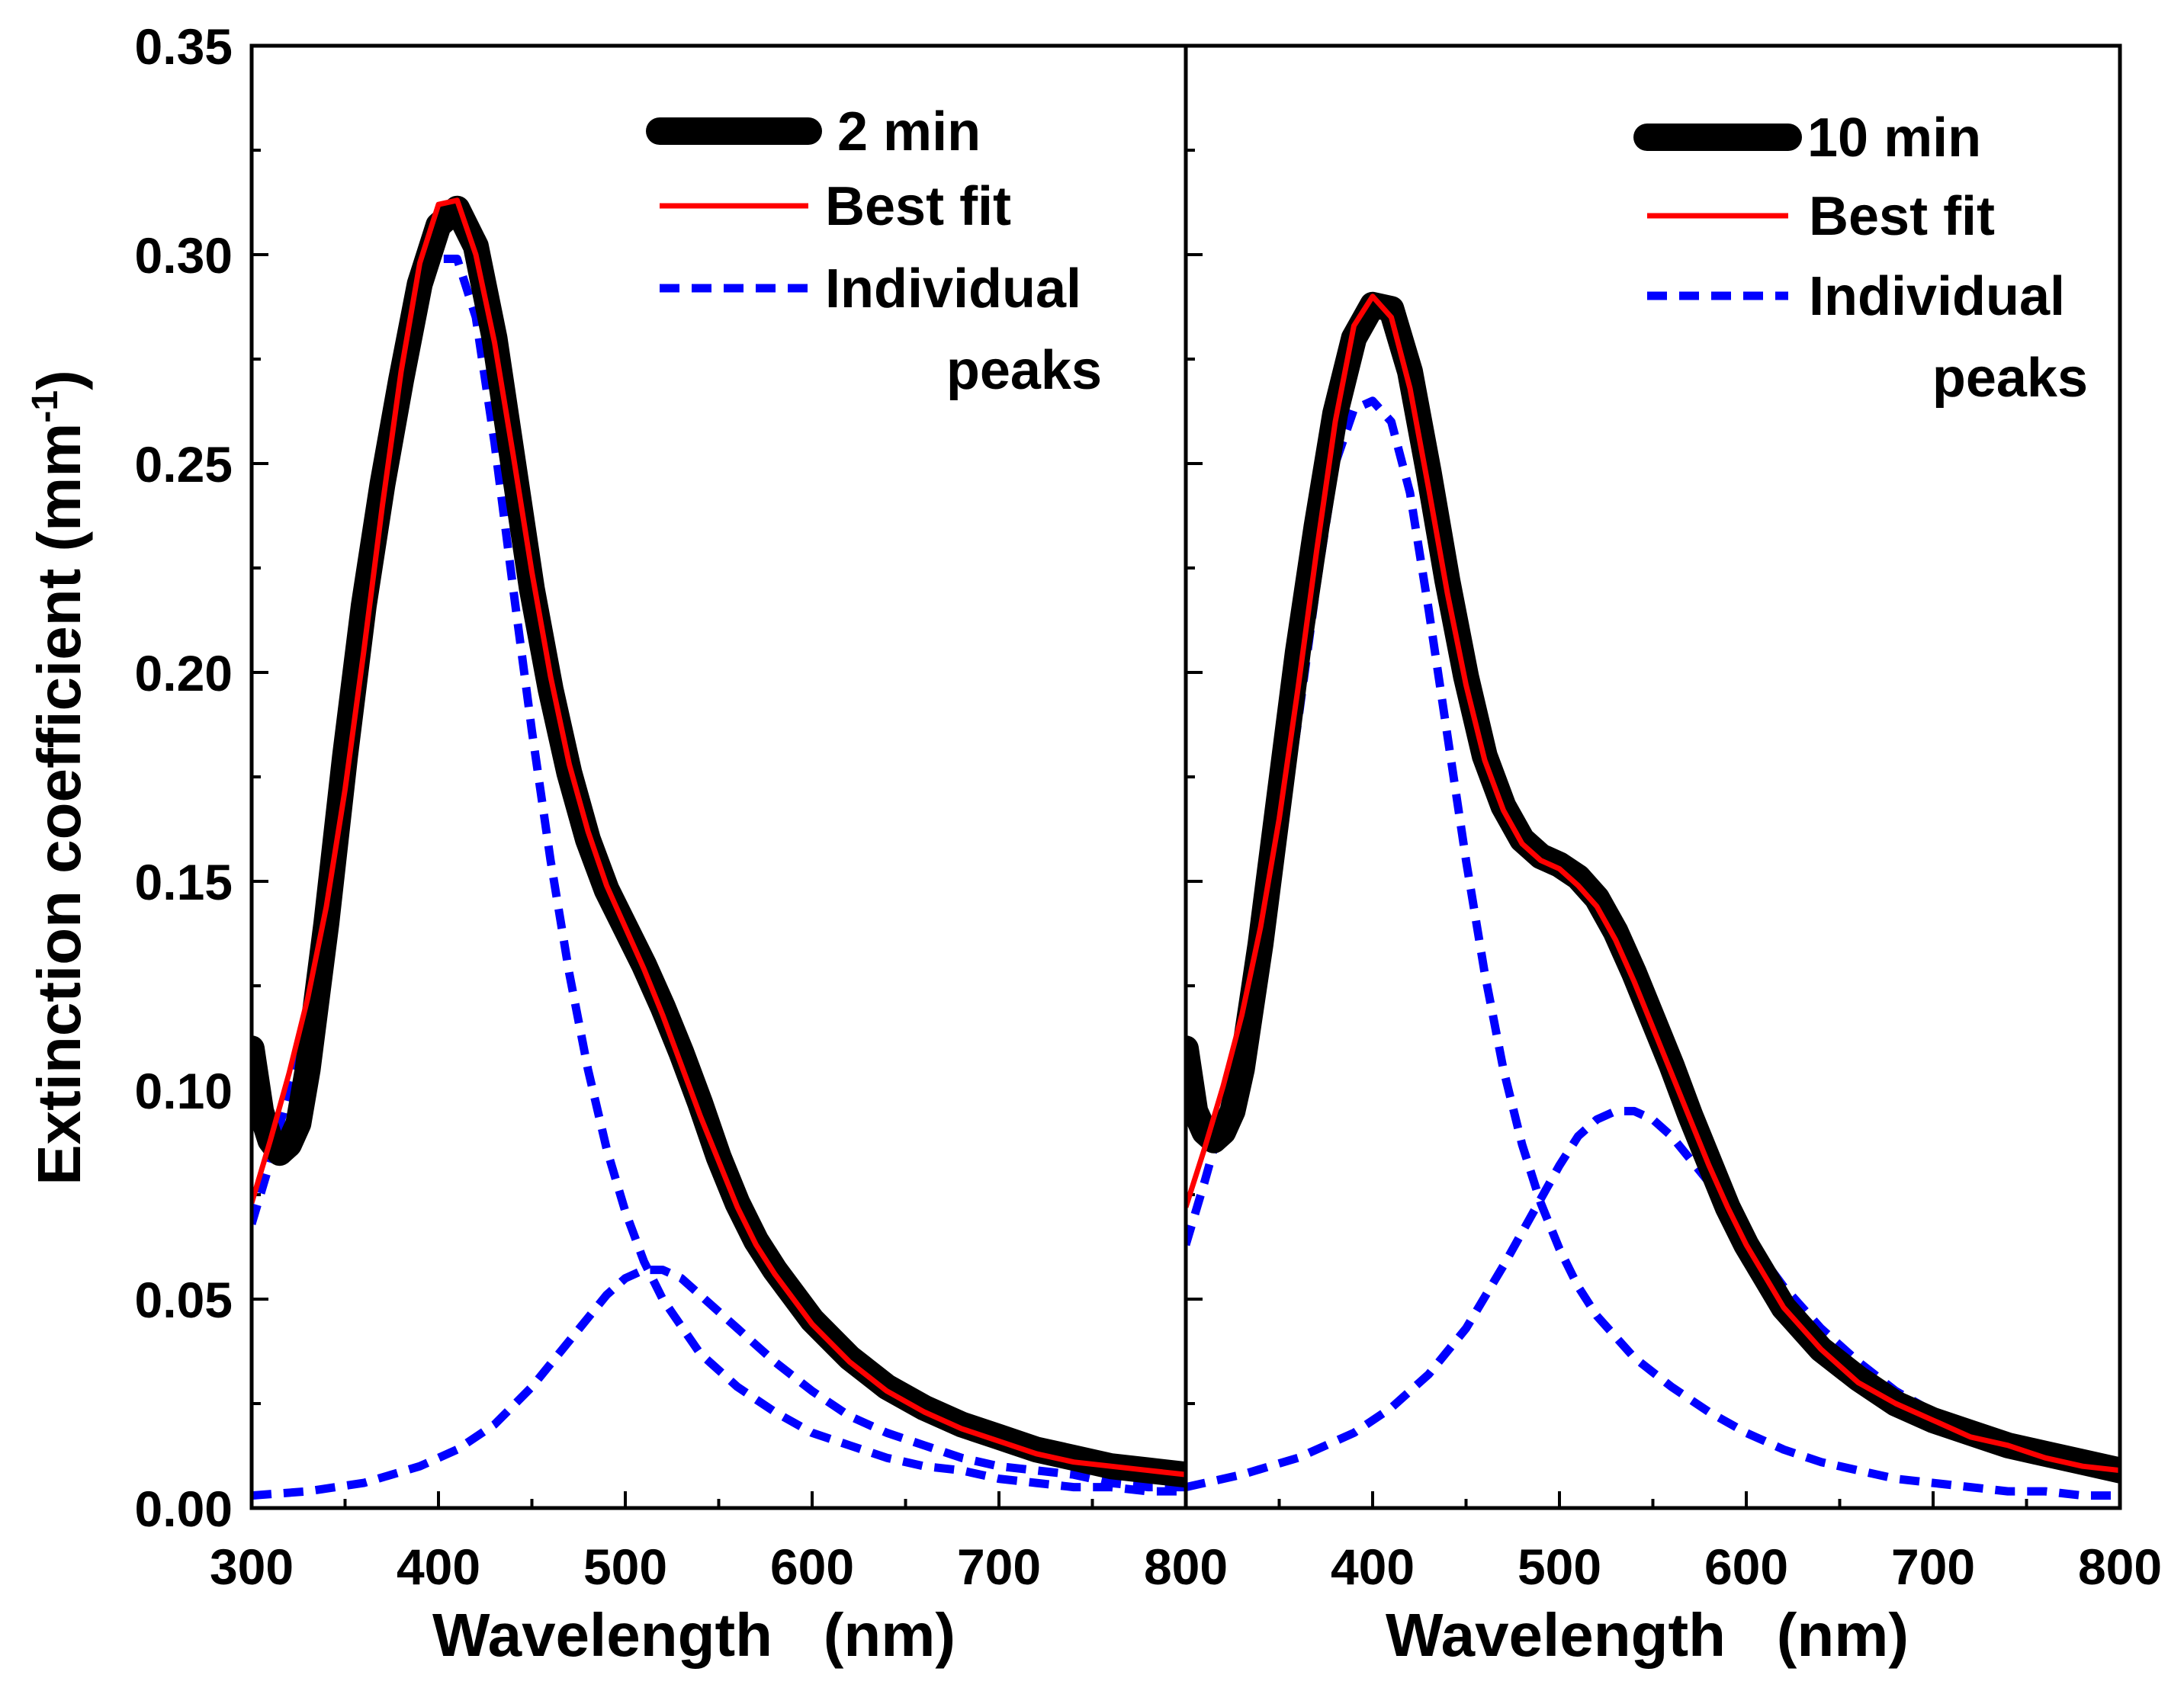 The width and height of the screenshot is (2184, 1691). Describe the element at coordinates (1186, 1567) in the screenshot. I see `left-x-tick-label: 800` at that location.